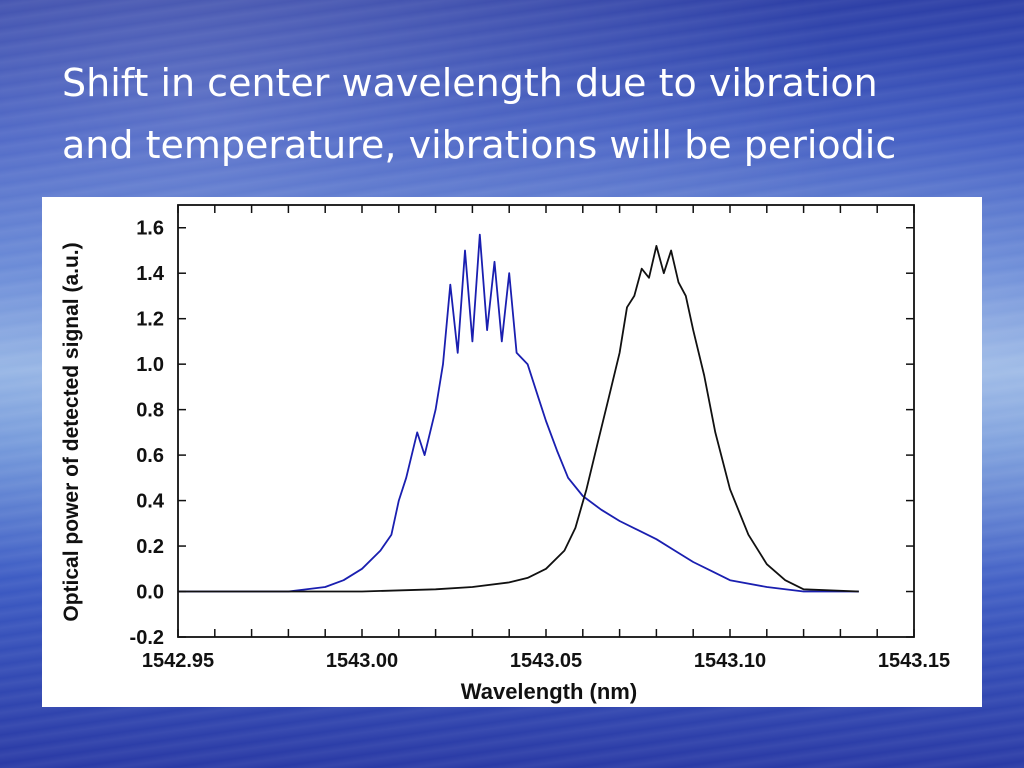 This screenshot has height=768, width=1024. I want to click on y-axis-label: Optical power of detected signal (a.u.), so click(71, 431).